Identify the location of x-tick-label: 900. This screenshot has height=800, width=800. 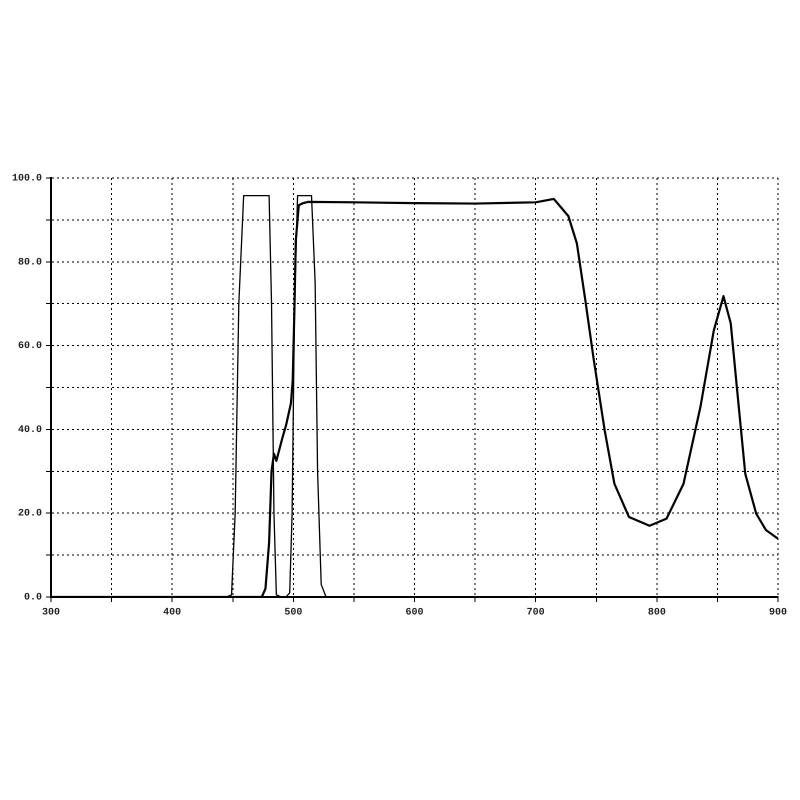
(778, 613).